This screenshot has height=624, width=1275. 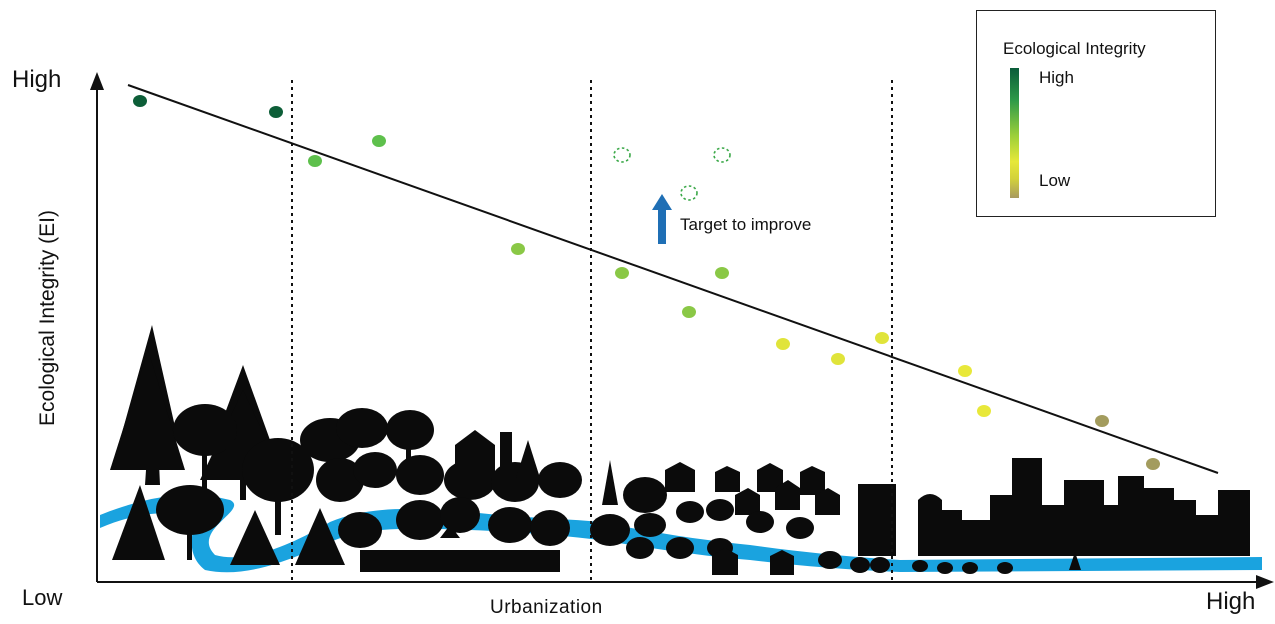 I want to click on river, so click(x=681, y=534).